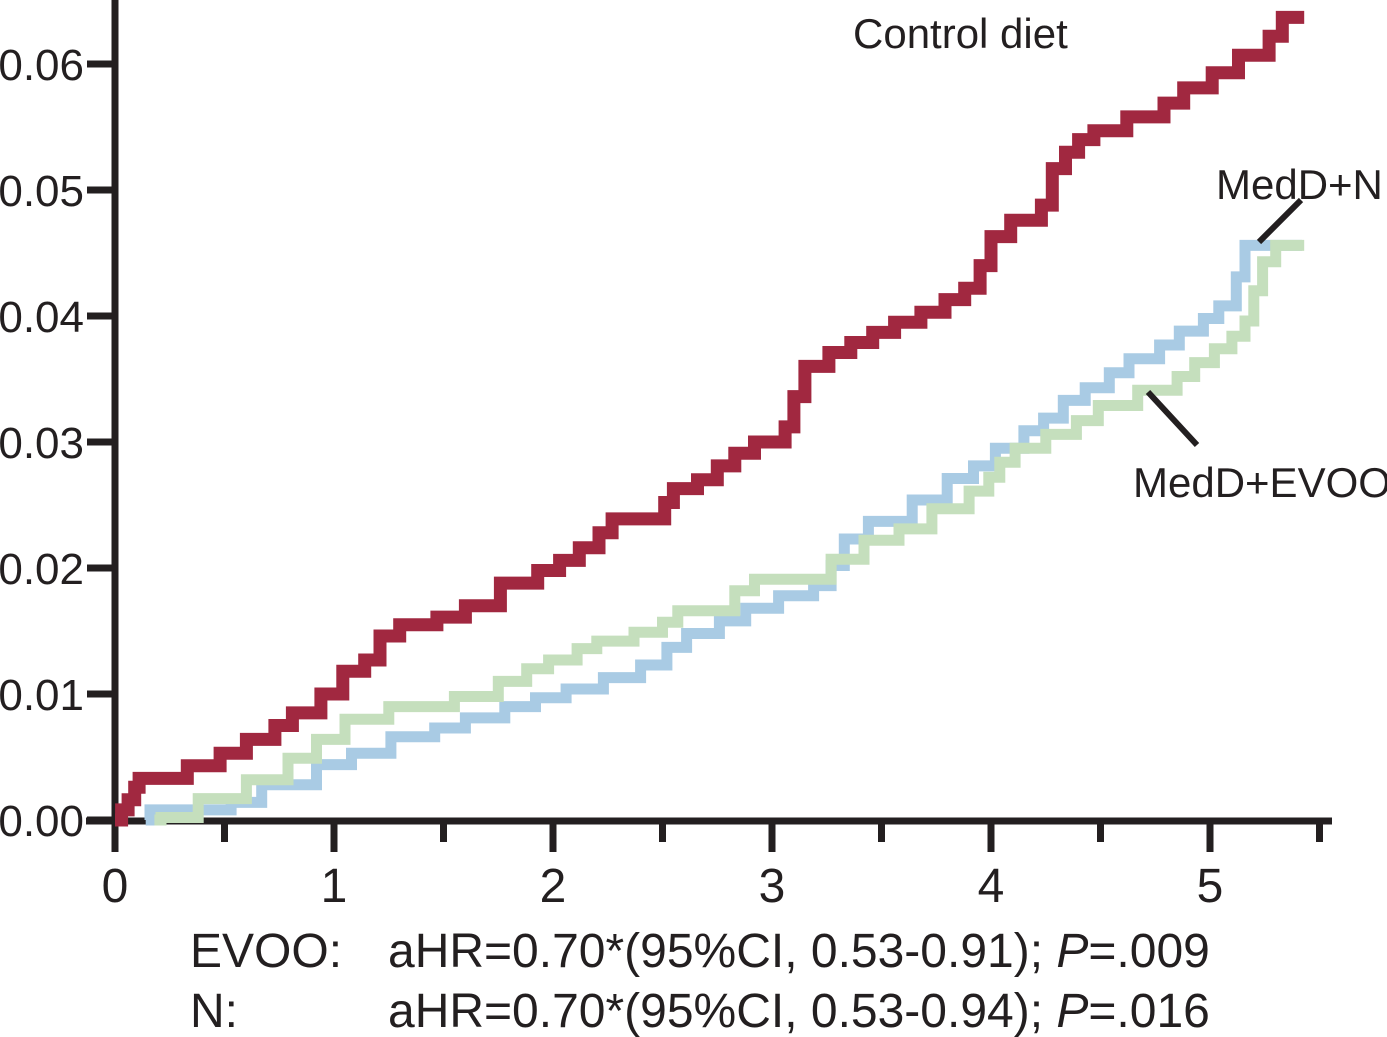  What do you see at coordinates (115, 886) in the screenshot?
I see `x-tick-label: 0` at bounding box center [115, 886].